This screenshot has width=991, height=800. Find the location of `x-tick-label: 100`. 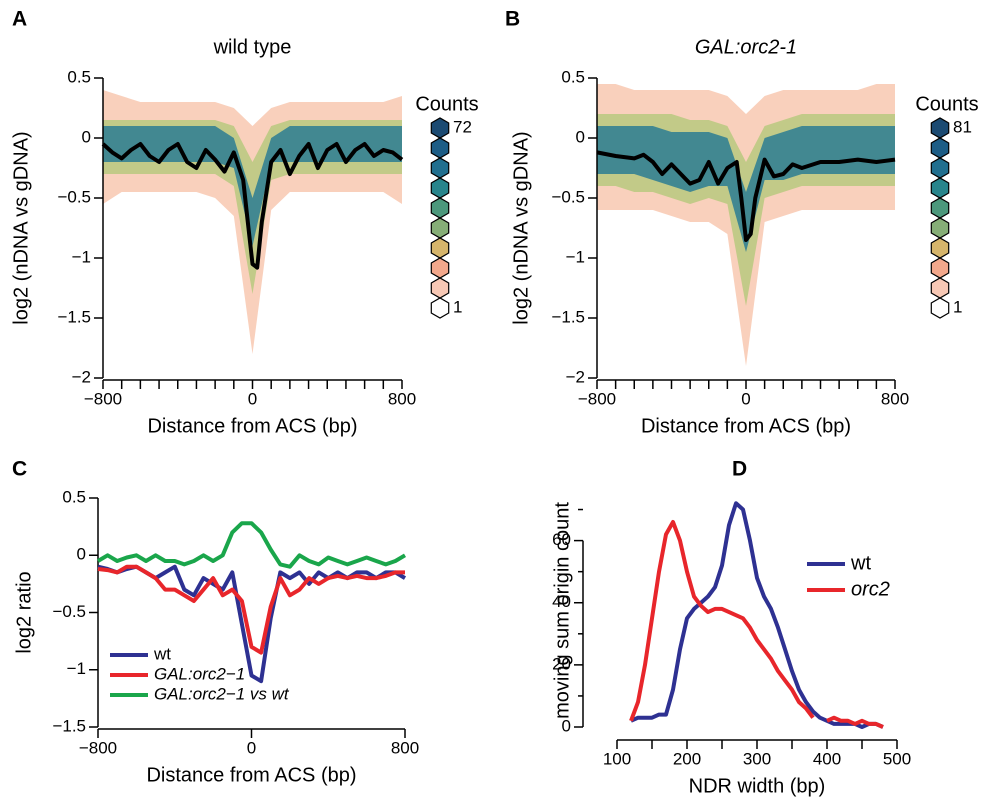

x-tick-label: 100 is located at coordinates (617, 758).